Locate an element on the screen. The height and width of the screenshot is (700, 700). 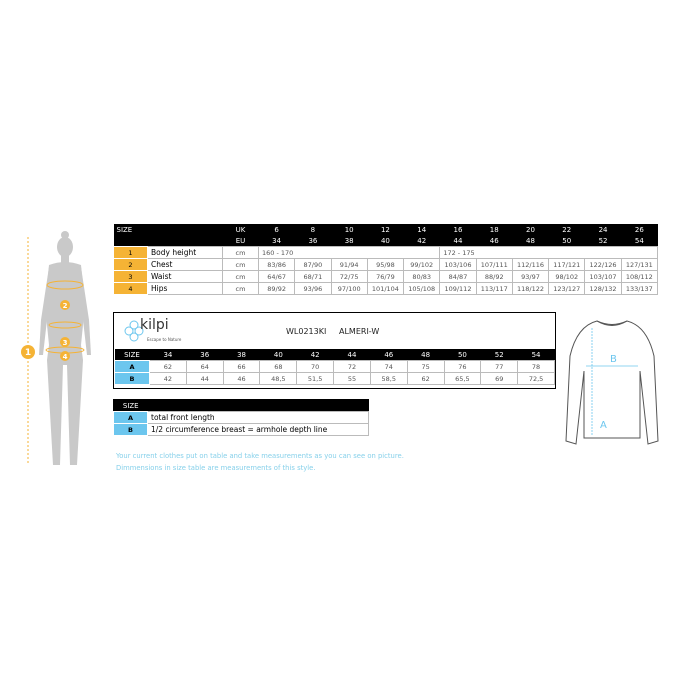
value: 46 is located at coordinates (241, 378).